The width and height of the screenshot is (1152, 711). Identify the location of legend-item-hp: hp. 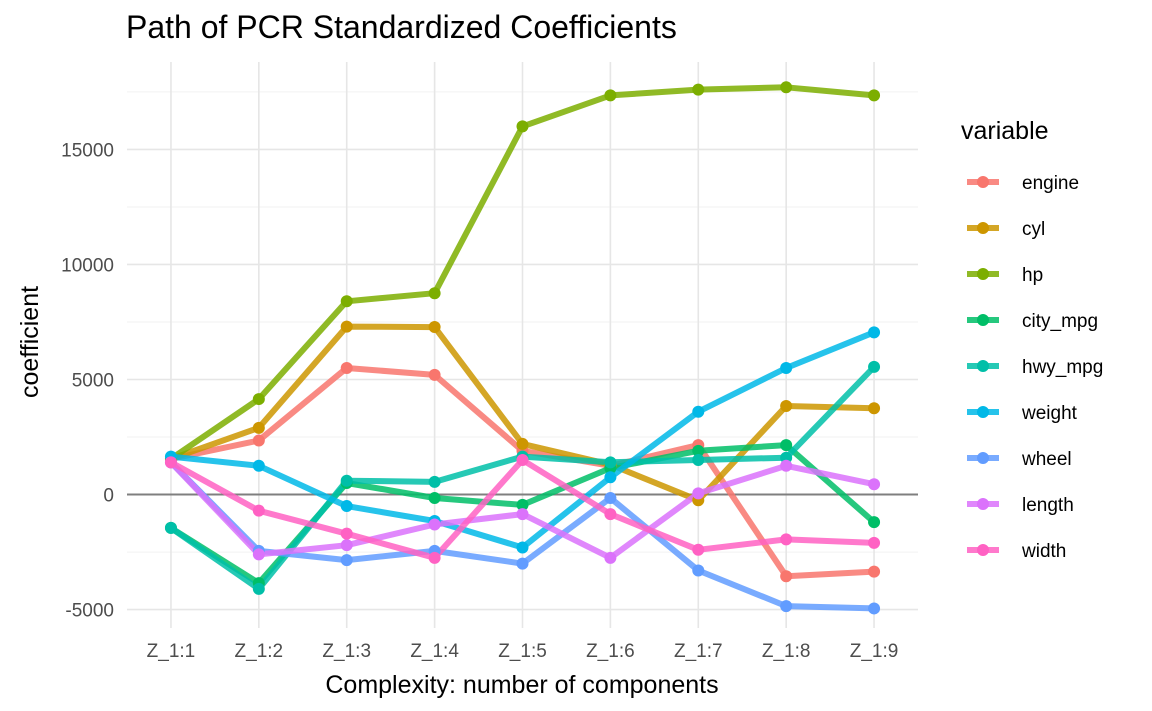
(1005, 275).